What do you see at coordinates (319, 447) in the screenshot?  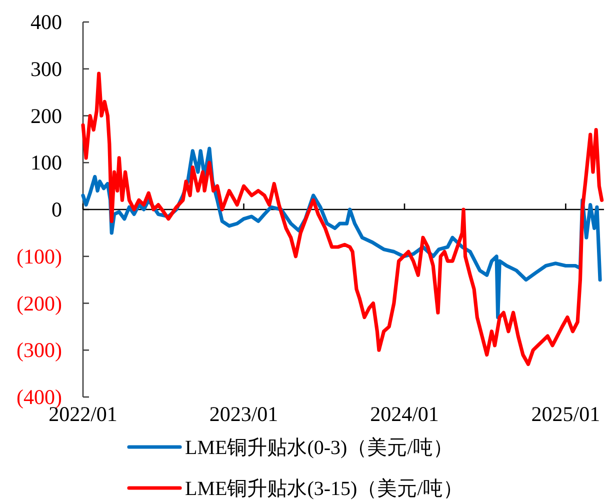 I see `legend-label: LME铜升贴水(0-3)（美元/吨）` at bounding box center [319, 447].